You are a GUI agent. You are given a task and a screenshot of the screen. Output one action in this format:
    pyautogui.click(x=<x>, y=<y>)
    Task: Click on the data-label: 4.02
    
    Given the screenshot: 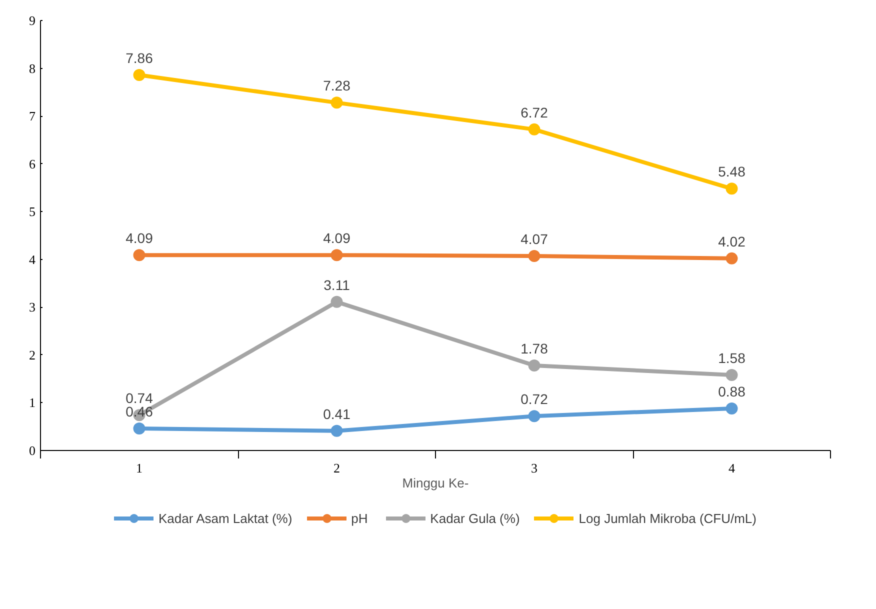 What is the action you would take?
    pyautogui.click(x=732, y=241)
    